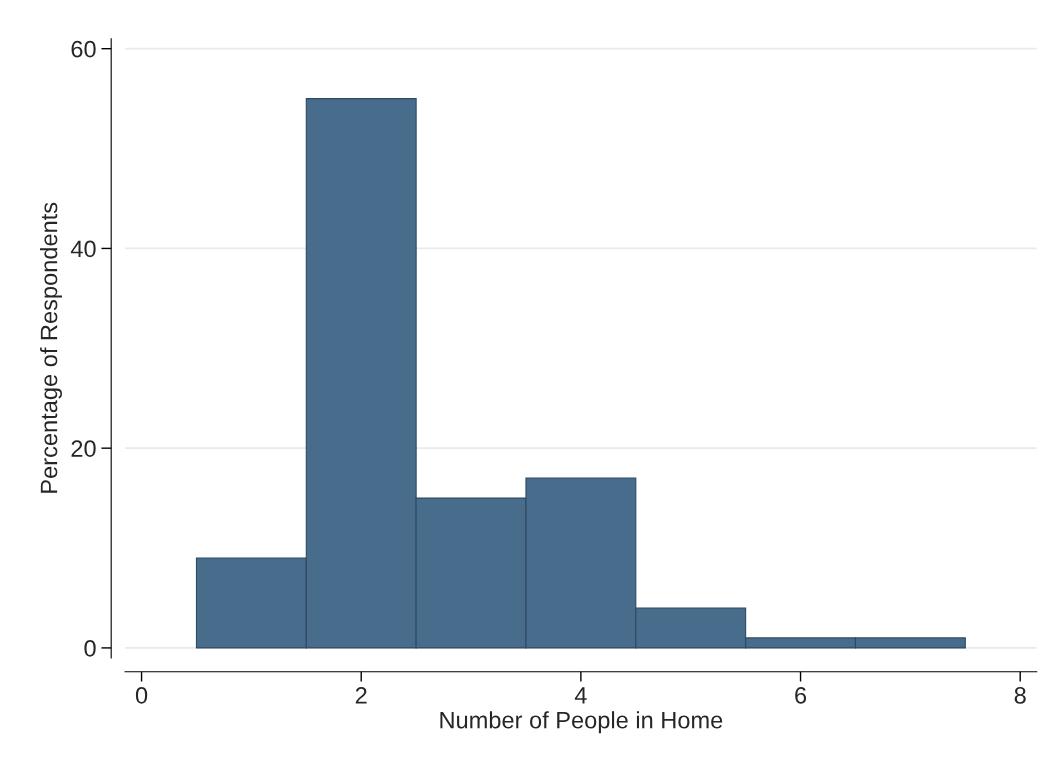 Image resolution: width=1060 pixels, height=774 pixels. Describe the element at coordinates (580, 695) in the screenshot. I see `x-tick-label: 4` at that location.